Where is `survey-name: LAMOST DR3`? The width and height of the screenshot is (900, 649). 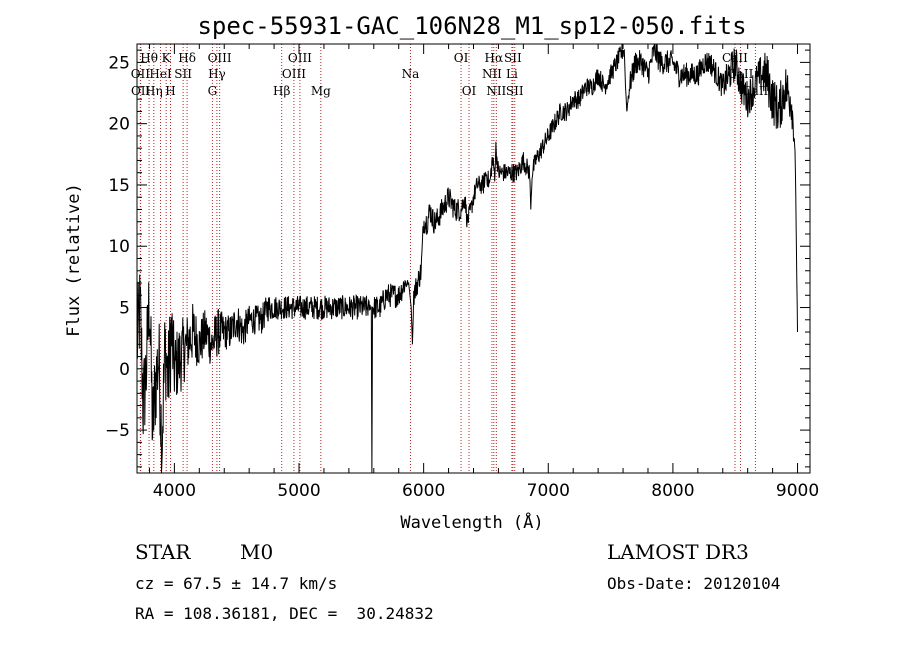
survey-name: LAMOST DR3 is located at coordinates (678, 552).